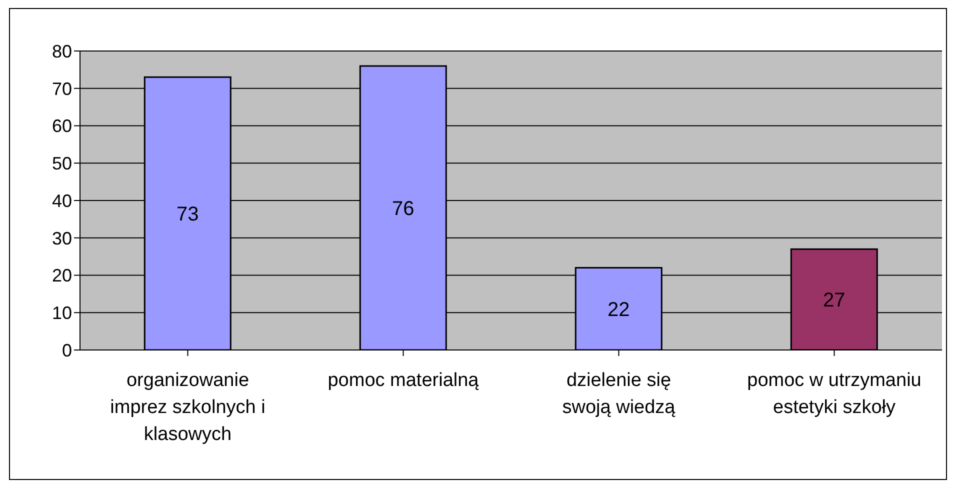  Describe the element at coordinates (834, 301) in the screenshot. I see `data-label: 27` at that location.